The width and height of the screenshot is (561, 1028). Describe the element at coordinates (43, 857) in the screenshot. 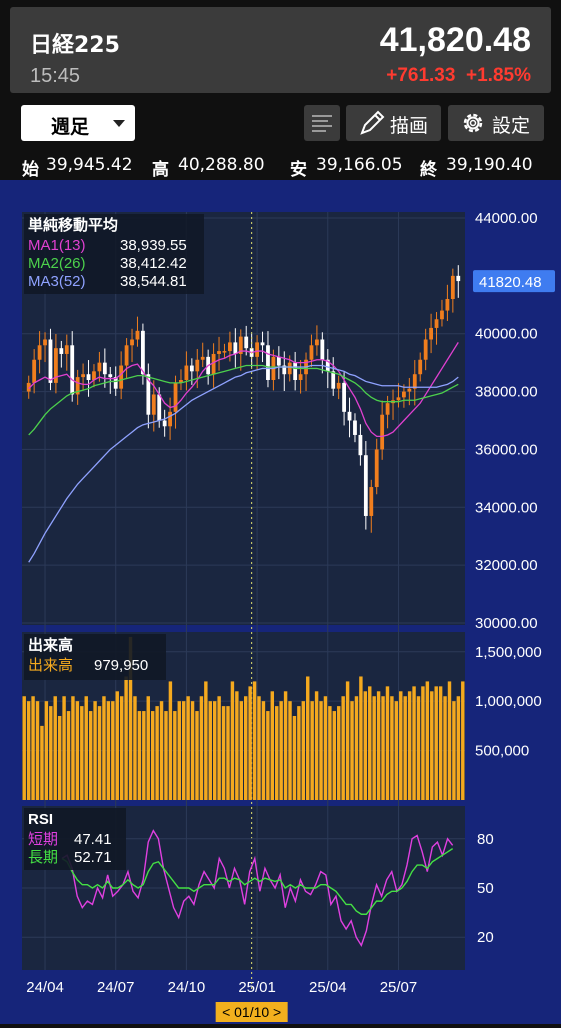

I see `rsi-legend-name: 長期` at that location.